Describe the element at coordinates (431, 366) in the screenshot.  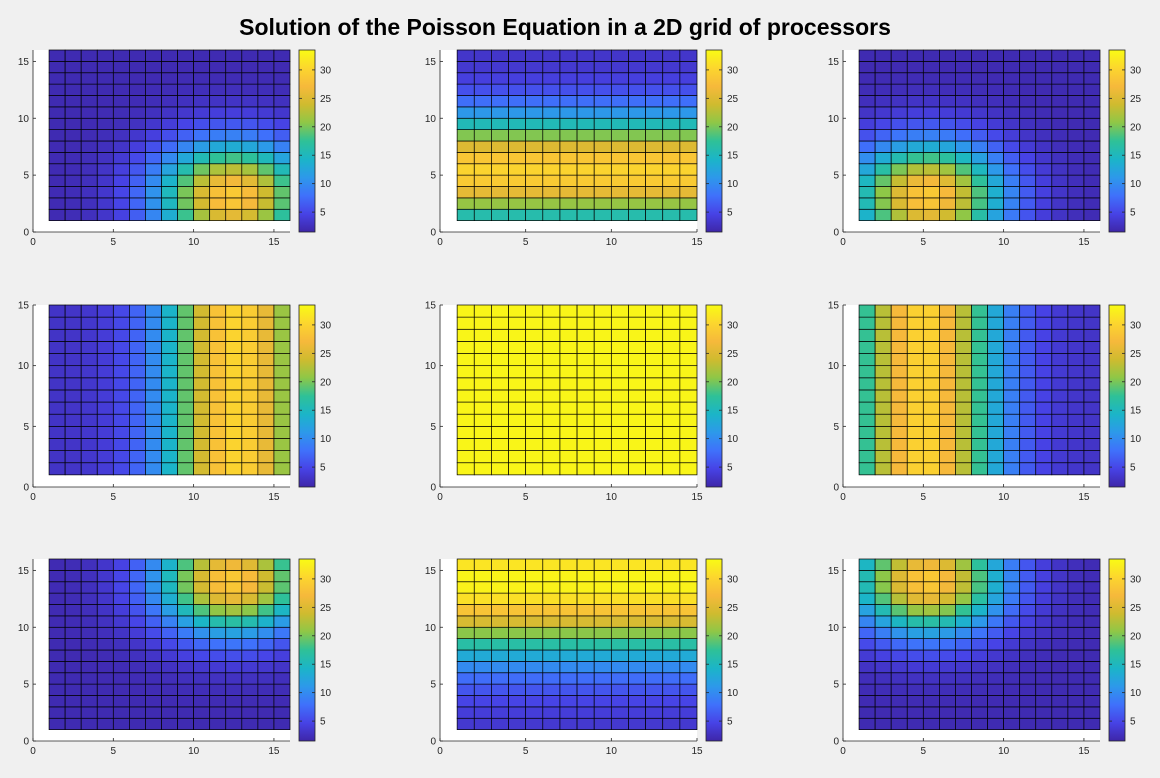
I see `y-tick-label: 10` at that location.